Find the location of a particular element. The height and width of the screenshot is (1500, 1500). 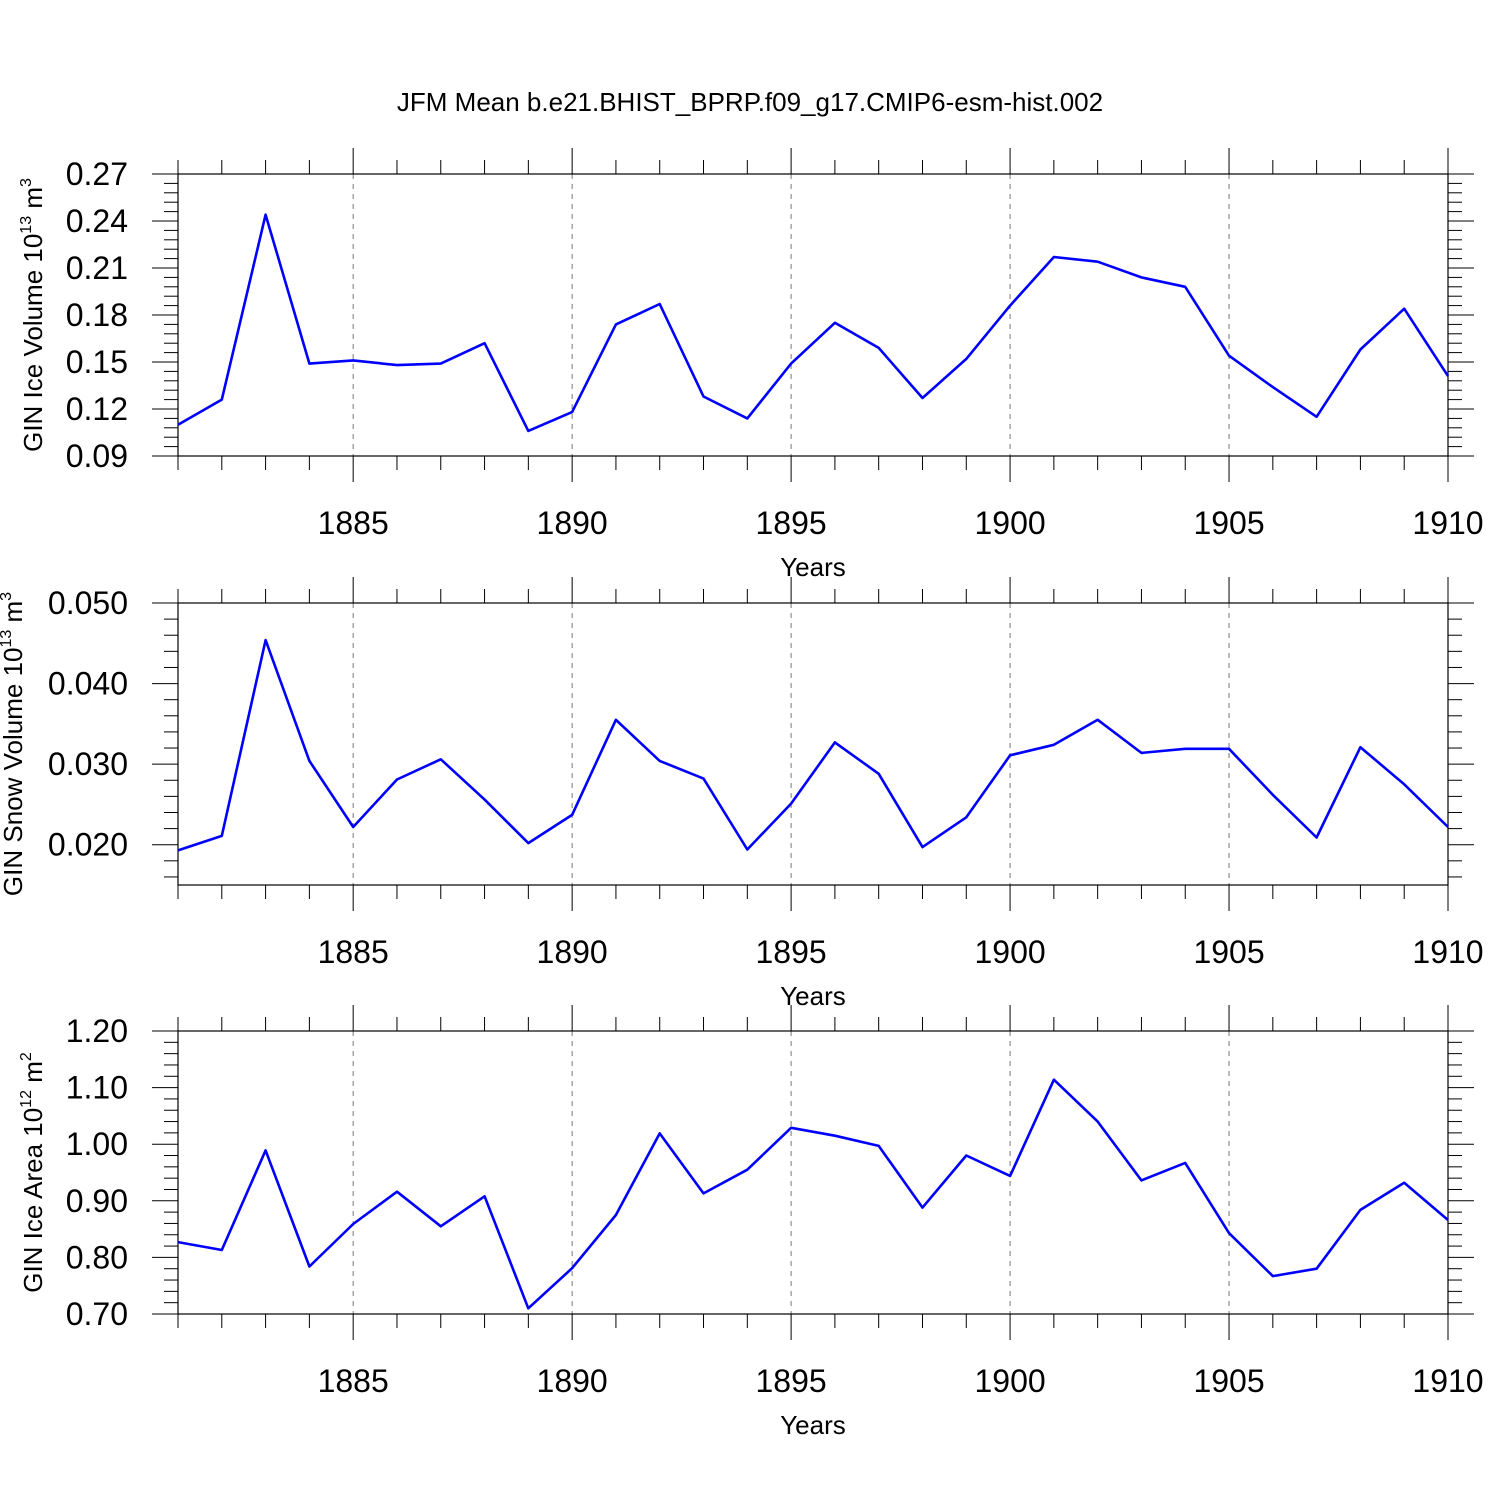

y-axis-label-part: 12 is located at coordinates (26, 1099).